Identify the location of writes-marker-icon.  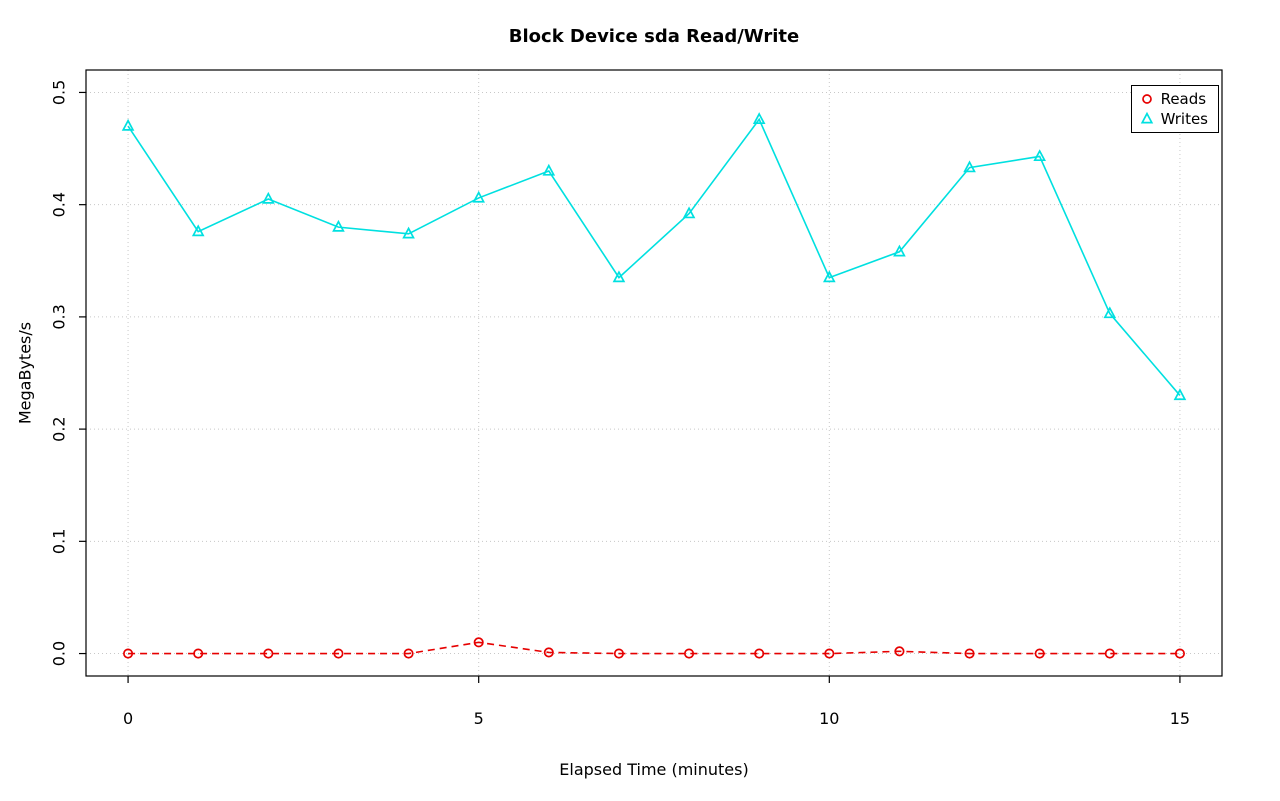
(1146, 117).